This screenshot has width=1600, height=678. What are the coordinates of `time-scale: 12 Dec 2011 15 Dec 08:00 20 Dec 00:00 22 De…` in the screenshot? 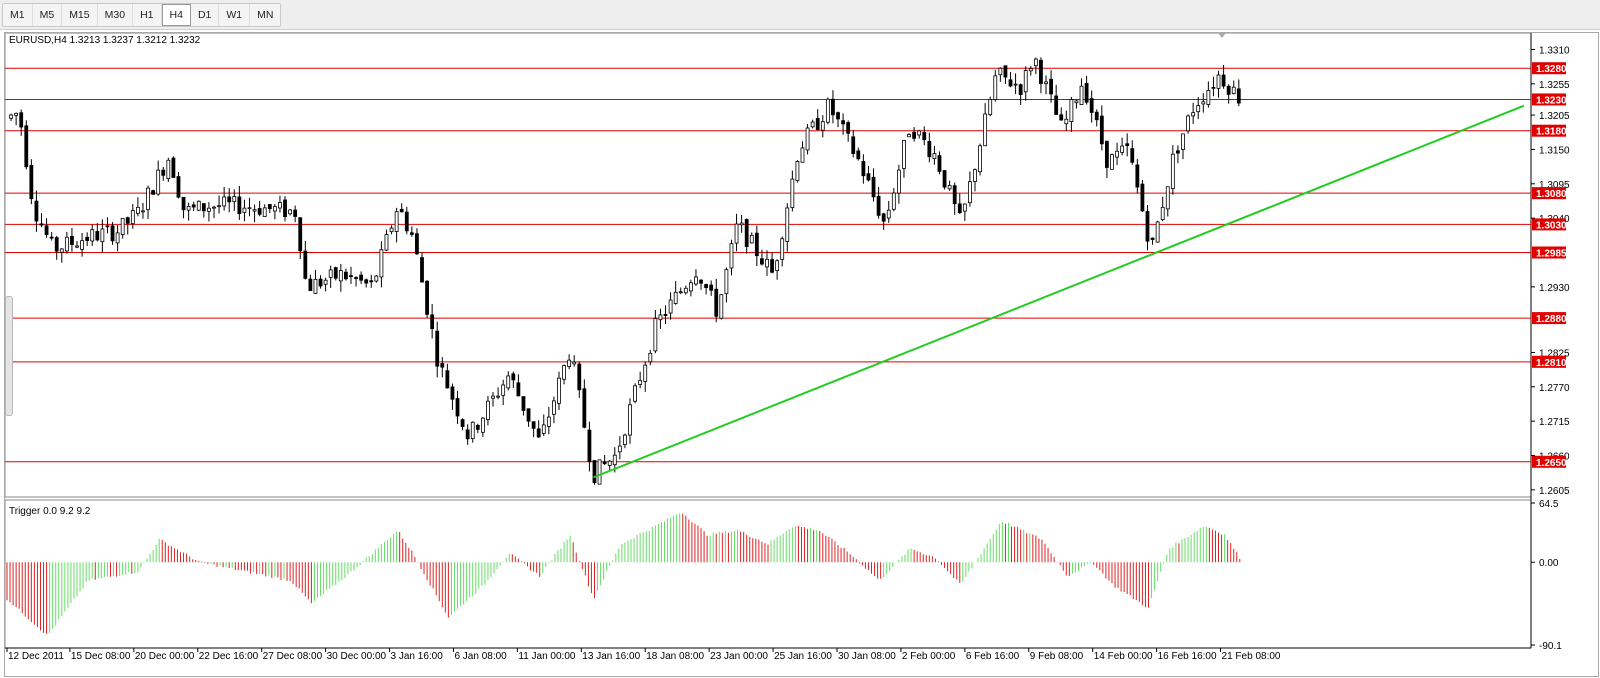 It's located at (643, 655).